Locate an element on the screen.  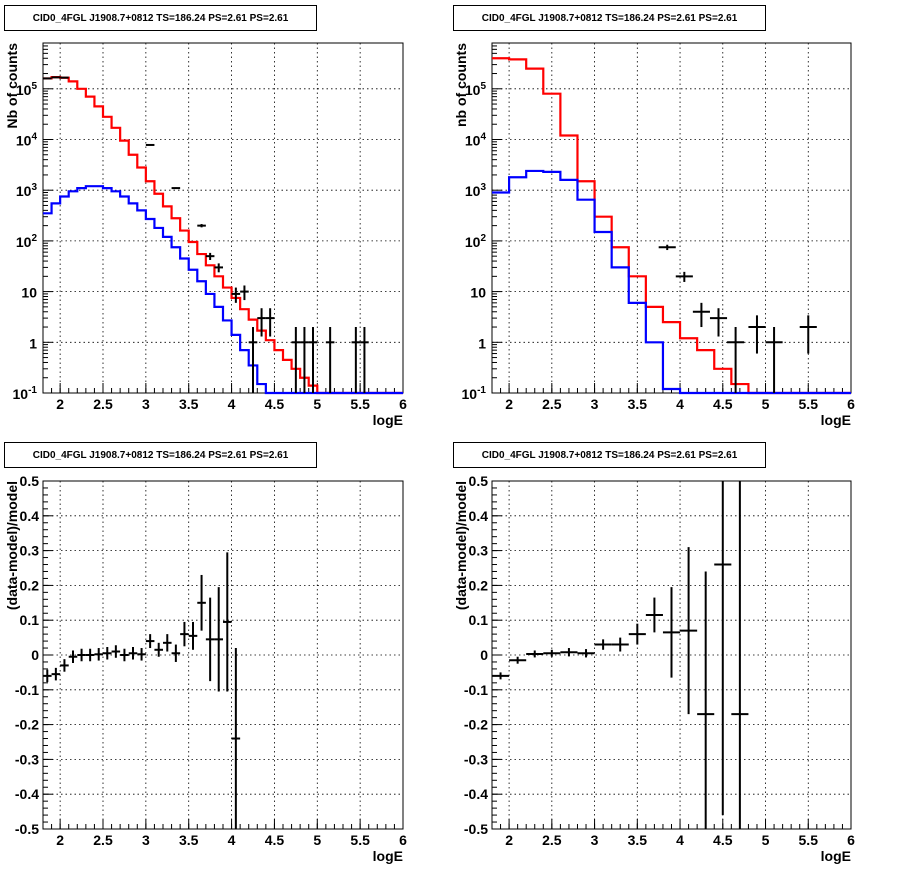
y-tick-label: 10⁻¹ is located at coordinates (474, 393).